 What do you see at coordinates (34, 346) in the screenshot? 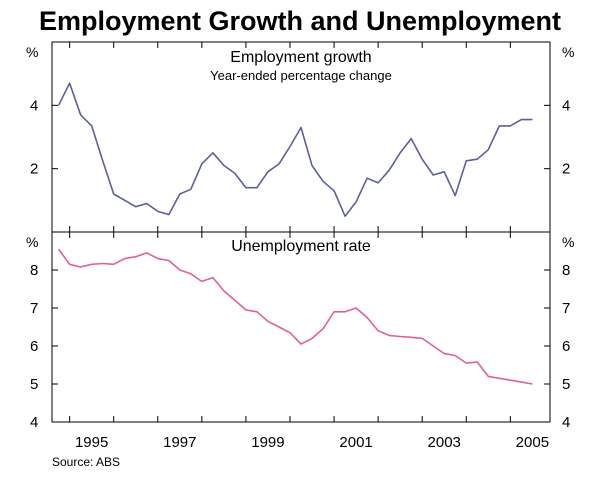
I see `unemployment-rate-ytick-label-left: 6` at bounding box center [34, 346].